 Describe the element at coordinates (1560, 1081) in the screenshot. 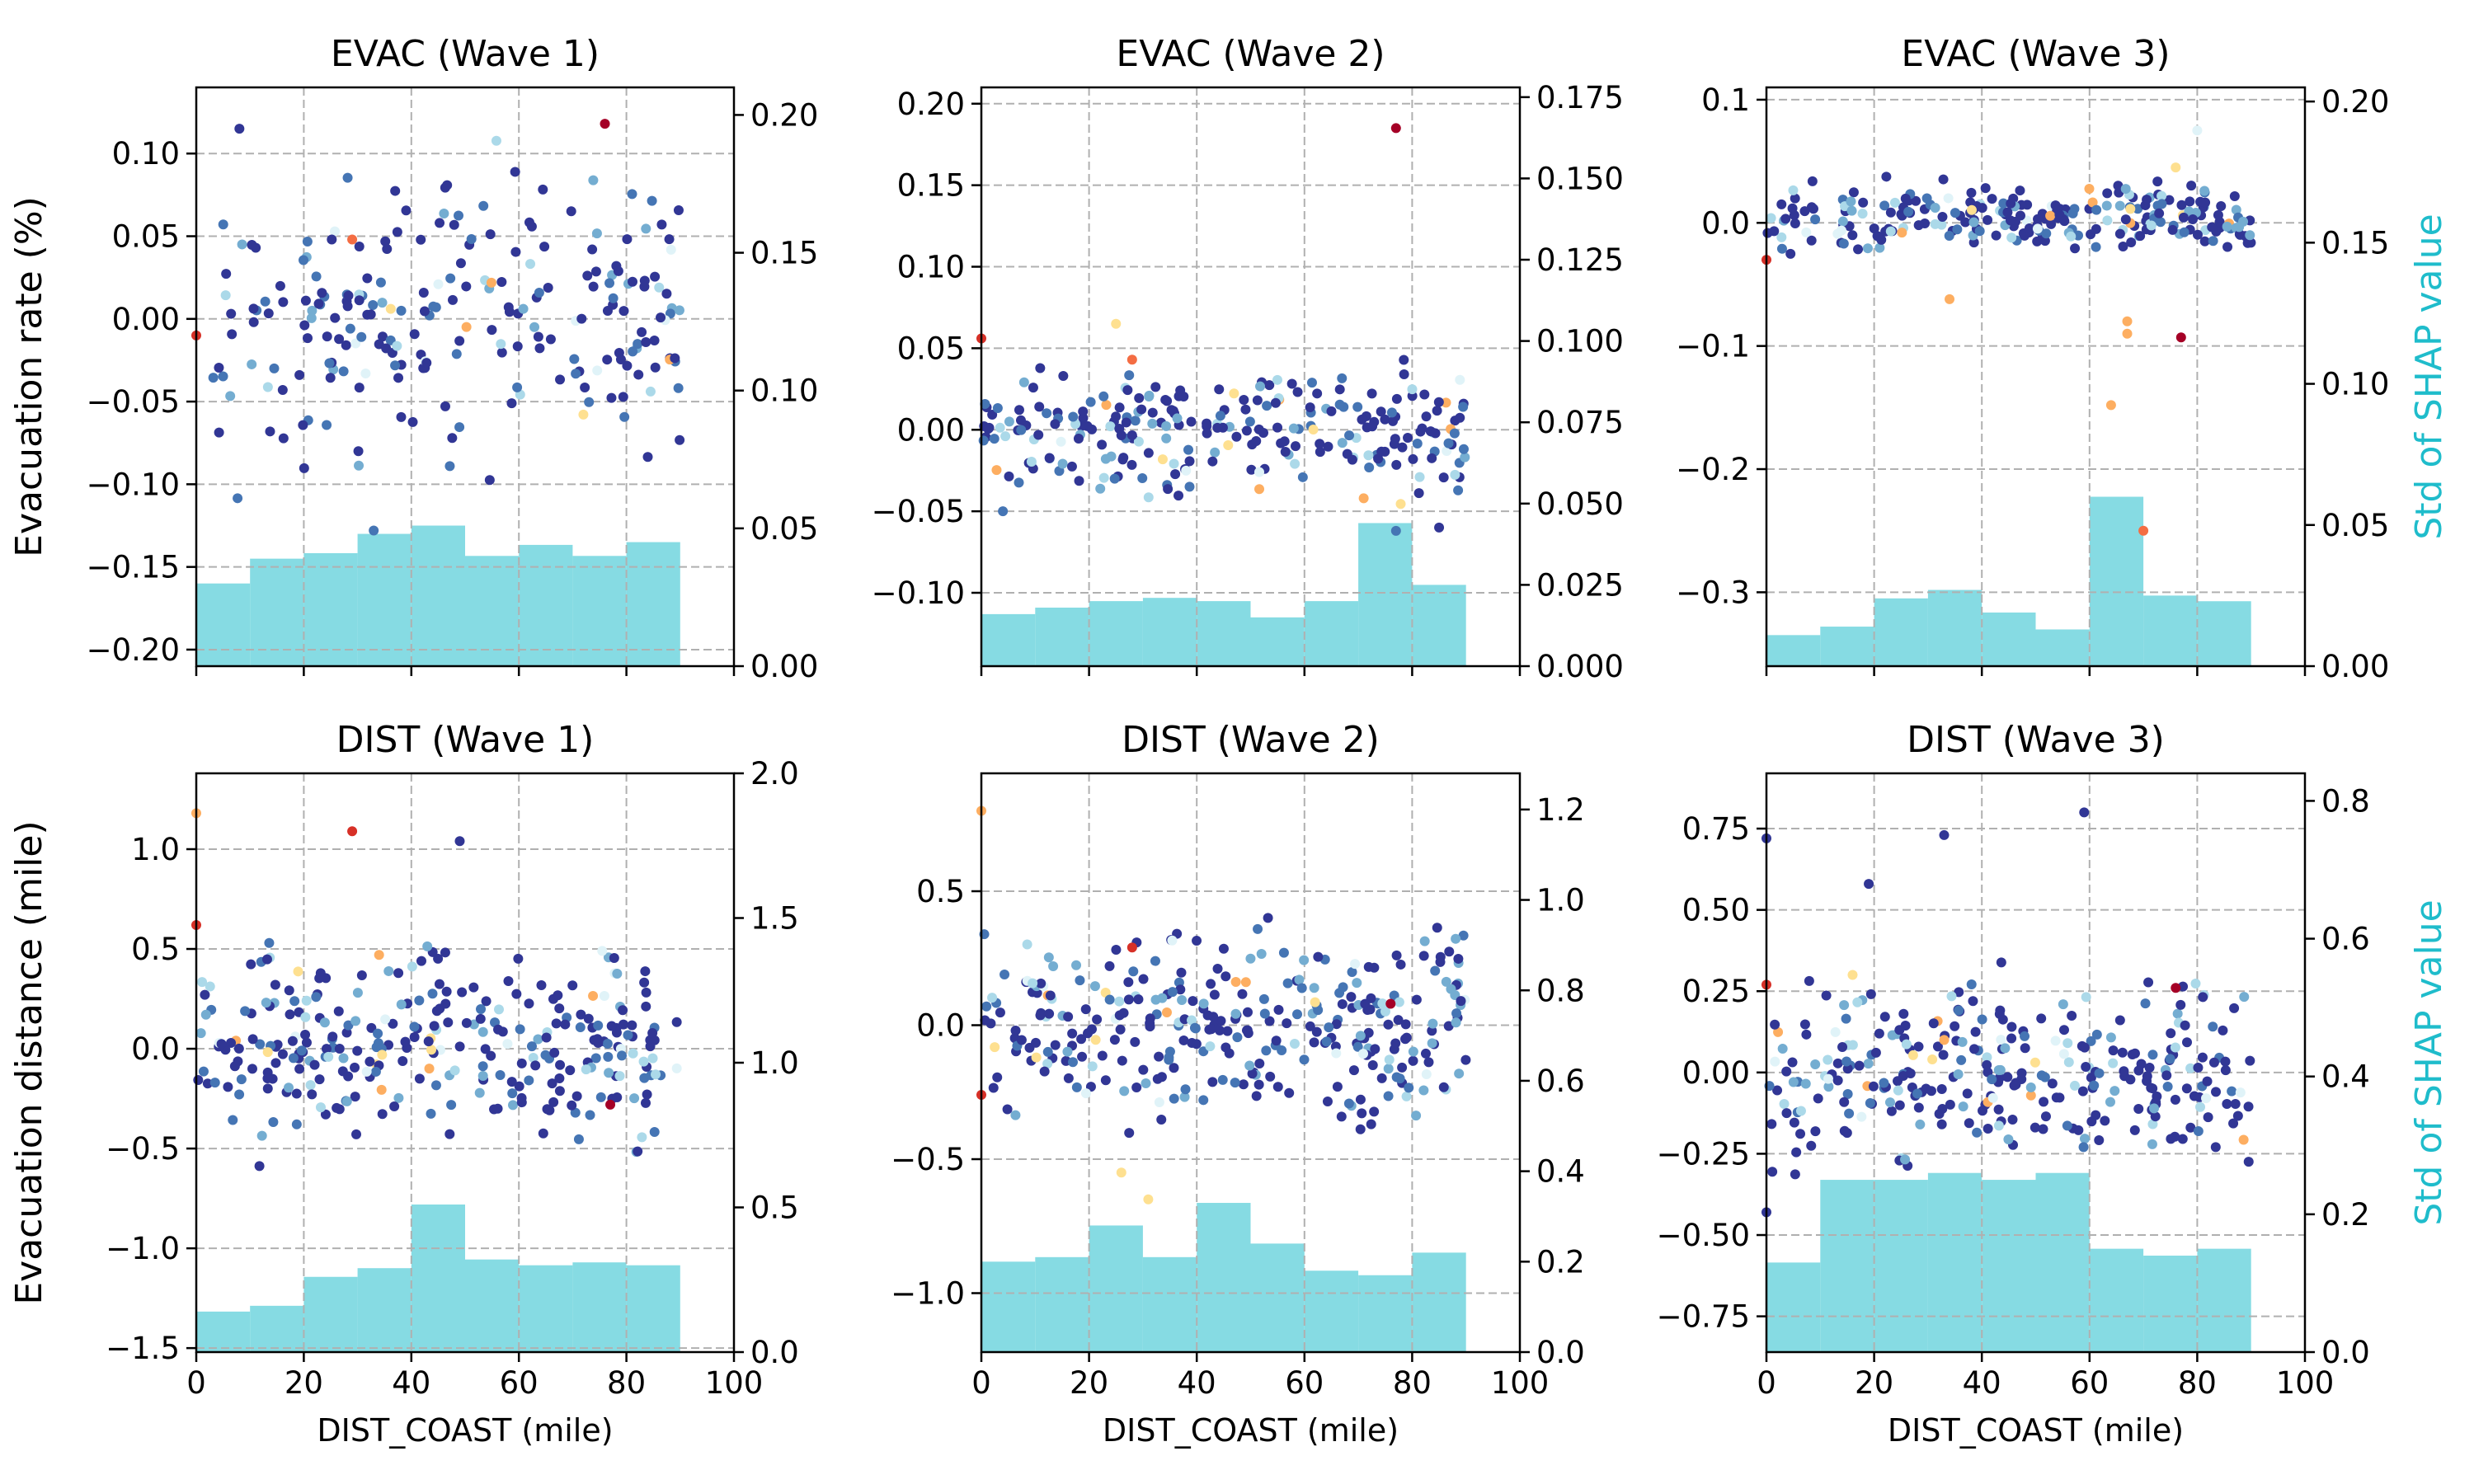

I see `y2-tick-label: 0.6` at that location.